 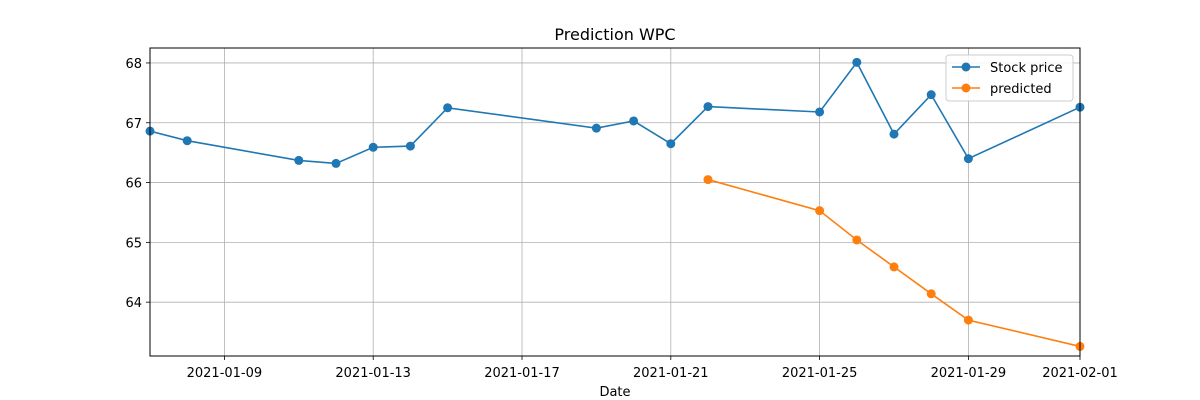 What do you see at coordinates (133, 303) in the screenshot?
I see `y-tick-label: 64` at bounding box center [133, 303].